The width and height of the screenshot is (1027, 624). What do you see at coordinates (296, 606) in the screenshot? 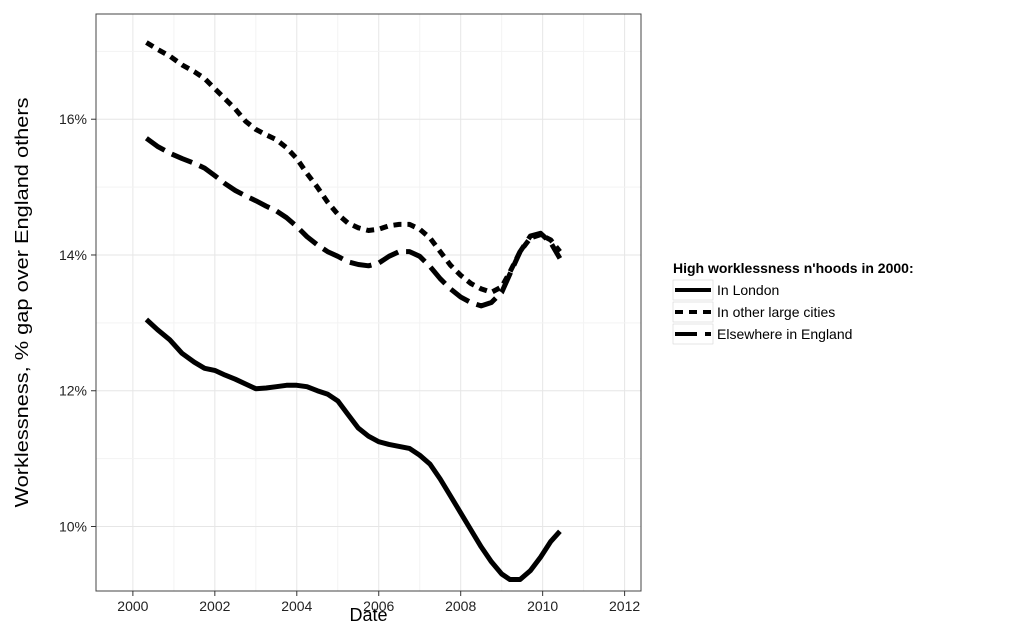
I see `x-tick-label: 2004` at bounding box center [296, 606].